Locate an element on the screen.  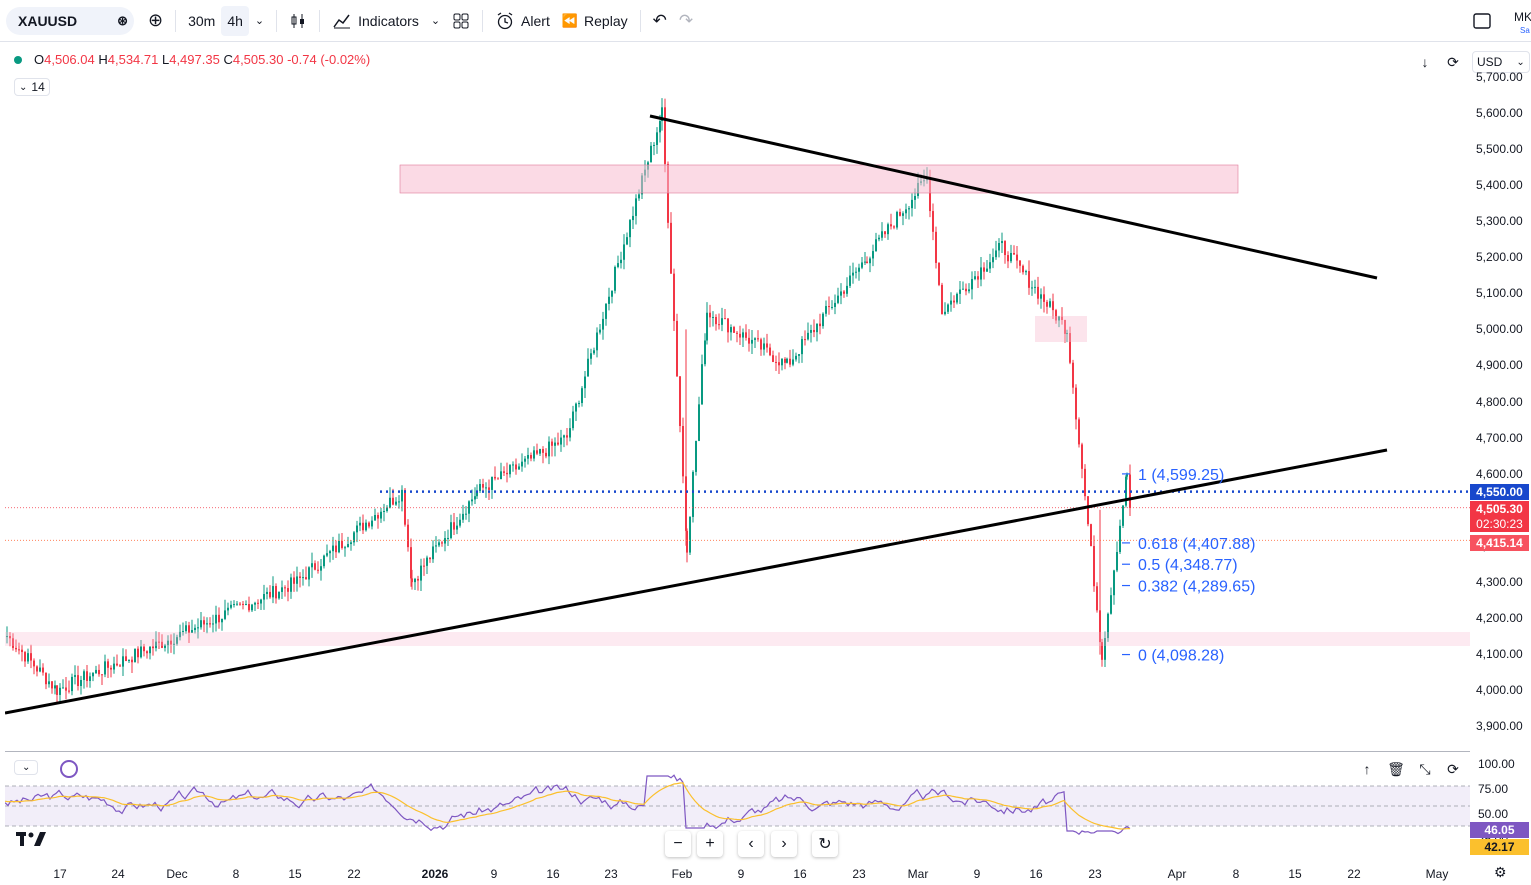
refresh-icon: ⟳ is located at coordinates (1453, 61).